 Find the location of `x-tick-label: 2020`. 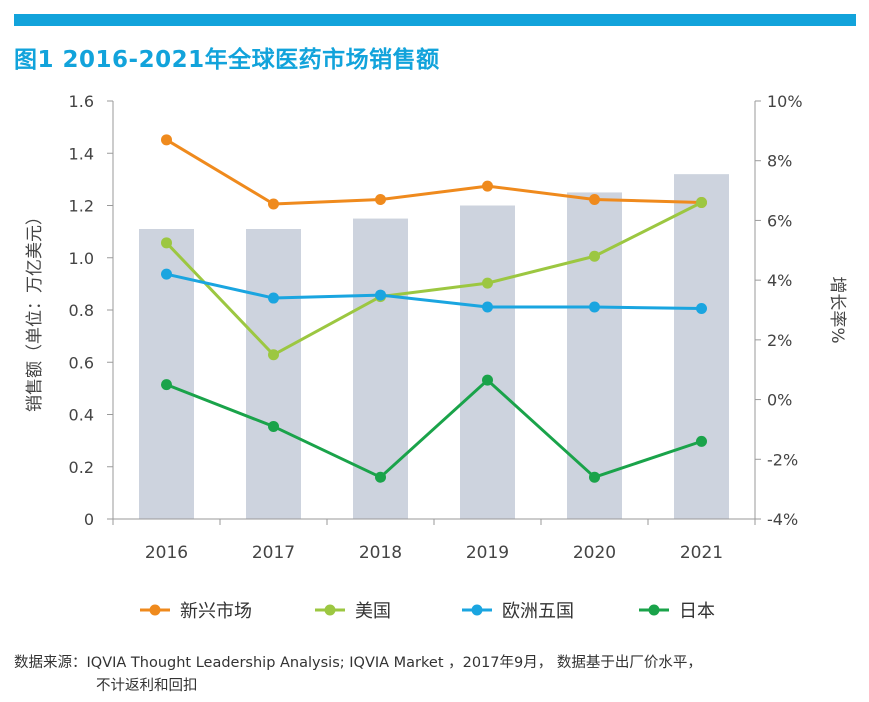

x-tick-label: 2020 is located at coordinates (594, 553).